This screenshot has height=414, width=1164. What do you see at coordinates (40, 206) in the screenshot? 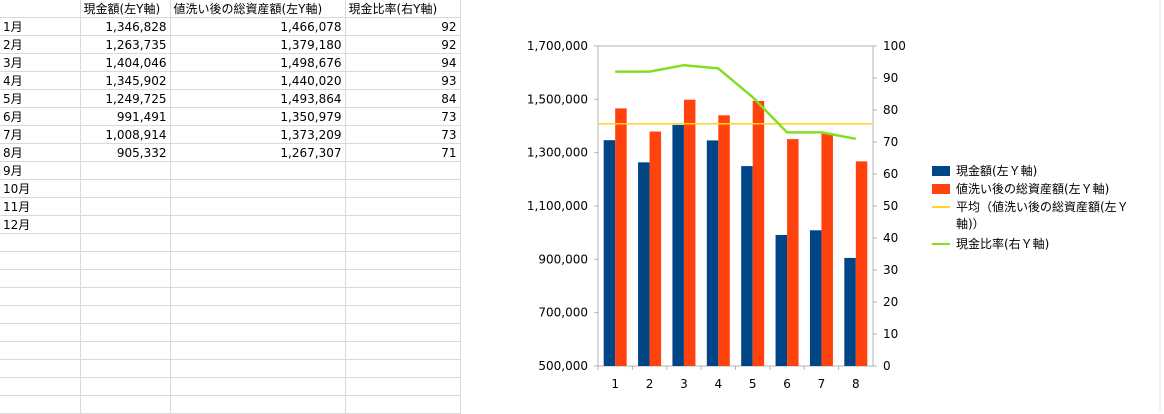
I see `month-cell: 11月` at bounding box center [40, 206].